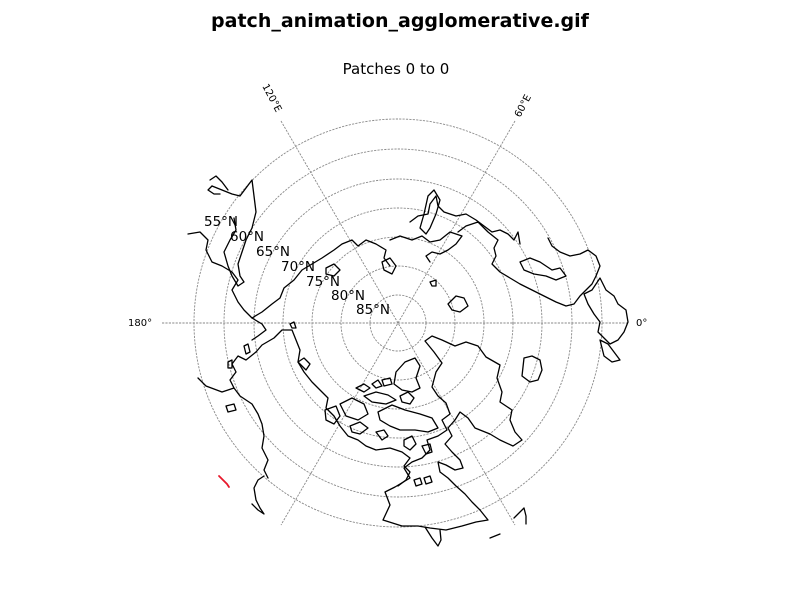 The image size is (800, 600). Describe the element at coordinates (273, 252) in the screenshot. I see `lat-label-65: 65°N` at that location.